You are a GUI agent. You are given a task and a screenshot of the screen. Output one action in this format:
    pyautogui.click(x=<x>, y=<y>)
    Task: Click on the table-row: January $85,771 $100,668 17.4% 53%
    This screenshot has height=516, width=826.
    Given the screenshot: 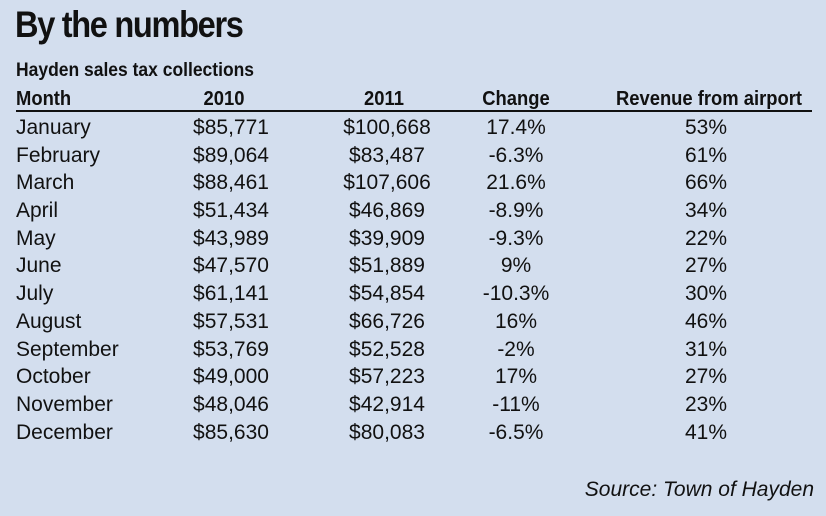 What is the action you would take?
    pyautogui.click(x=414, y=129)
    